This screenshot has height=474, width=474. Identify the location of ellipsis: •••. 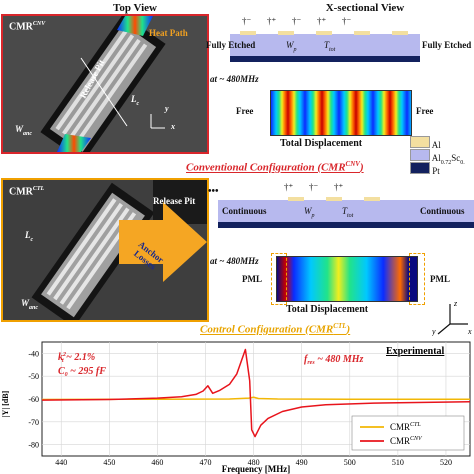
(213, 191).